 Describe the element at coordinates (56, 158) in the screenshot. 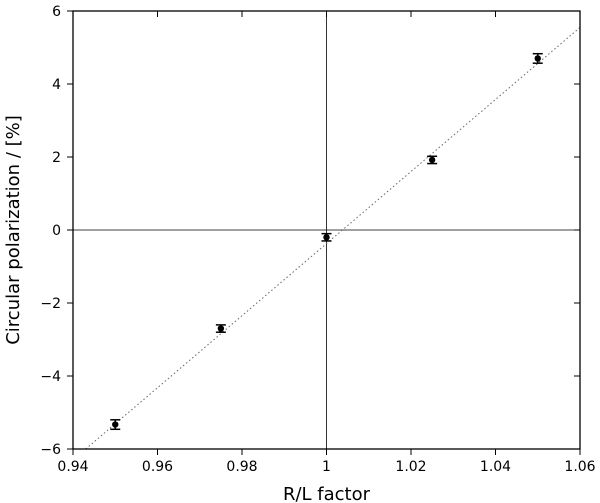

I see `y-tick-label: 2` at that location.